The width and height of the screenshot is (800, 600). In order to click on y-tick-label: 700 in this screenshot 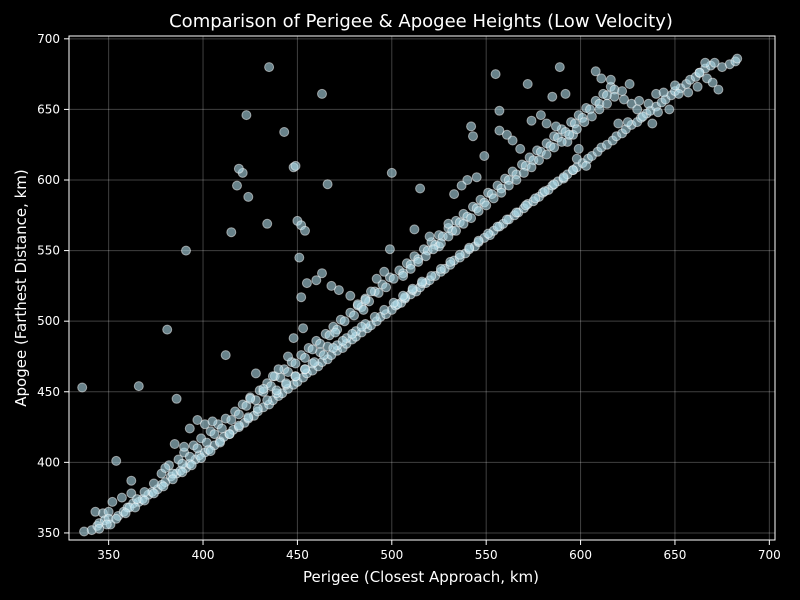, I will do `click(48, 39)`.